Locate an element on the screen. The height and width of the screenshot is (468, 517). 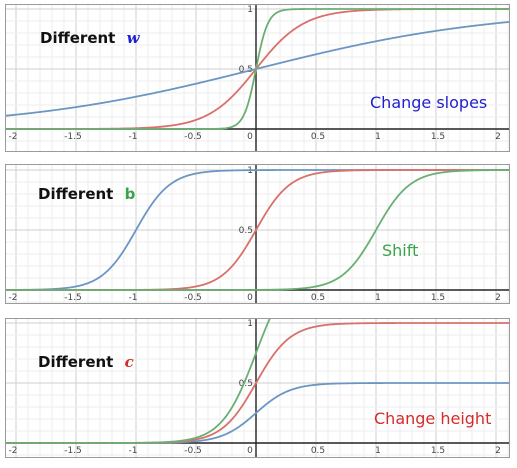
annotation-text: Change slopes is located at coordinates (428, 102).